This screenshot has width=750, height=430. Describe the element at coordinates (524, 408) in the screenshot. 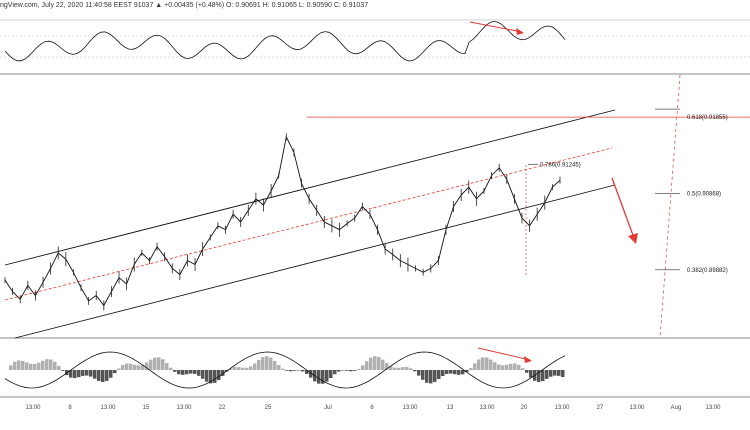

I see `x-tick-label: 20` at that location.